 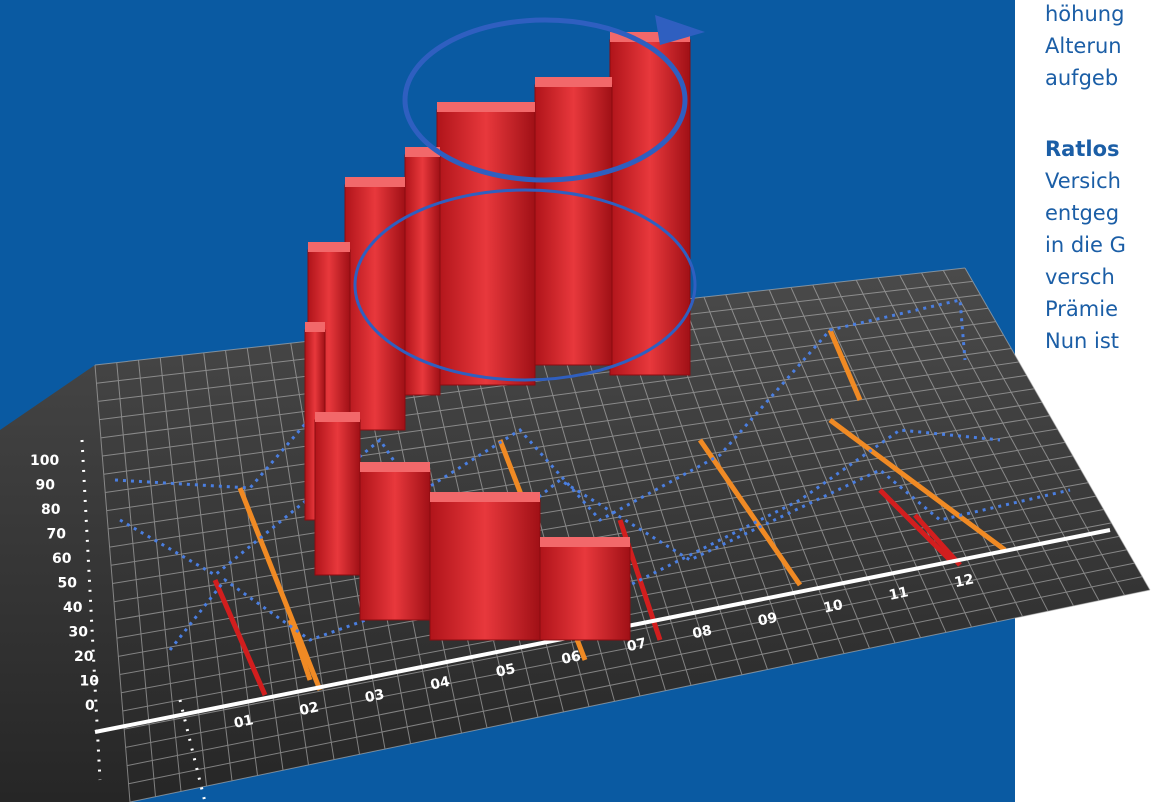 I want to click on heading: Ratlos, so click(x=1082, y=149).